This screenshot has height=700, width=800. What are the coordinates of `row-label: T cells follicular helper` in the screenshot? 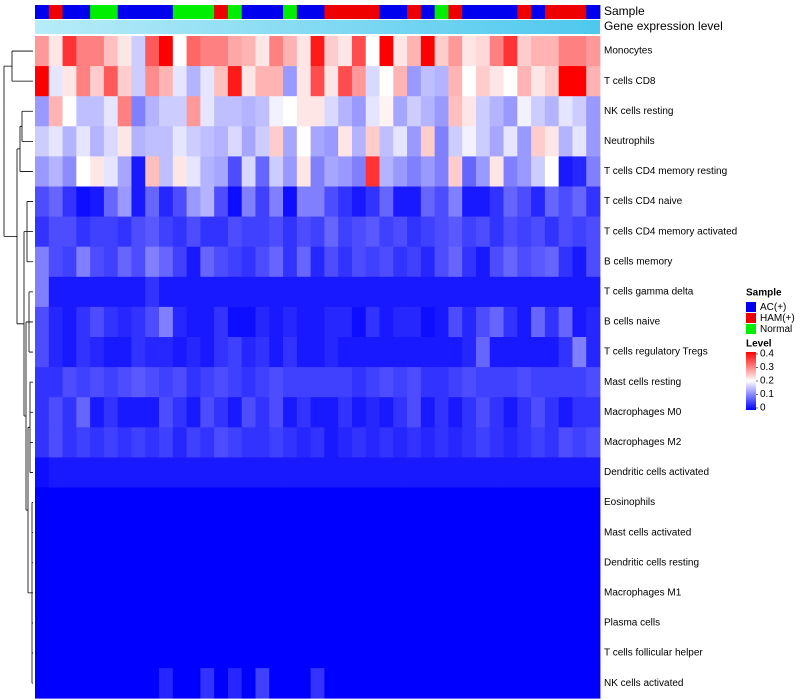 It's located at (653, 653).